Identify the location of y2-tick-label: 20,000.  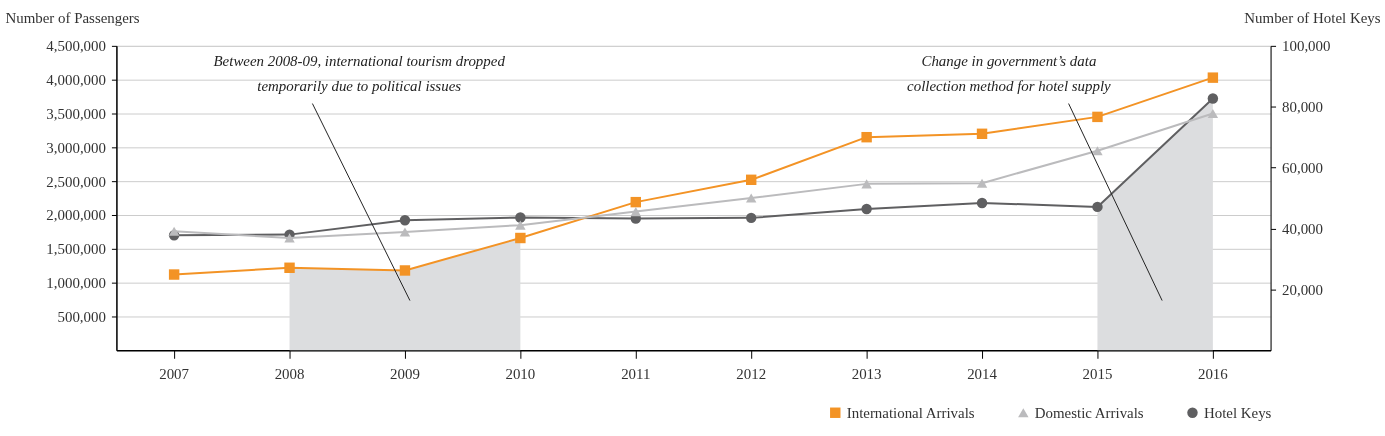
(1303, 289).